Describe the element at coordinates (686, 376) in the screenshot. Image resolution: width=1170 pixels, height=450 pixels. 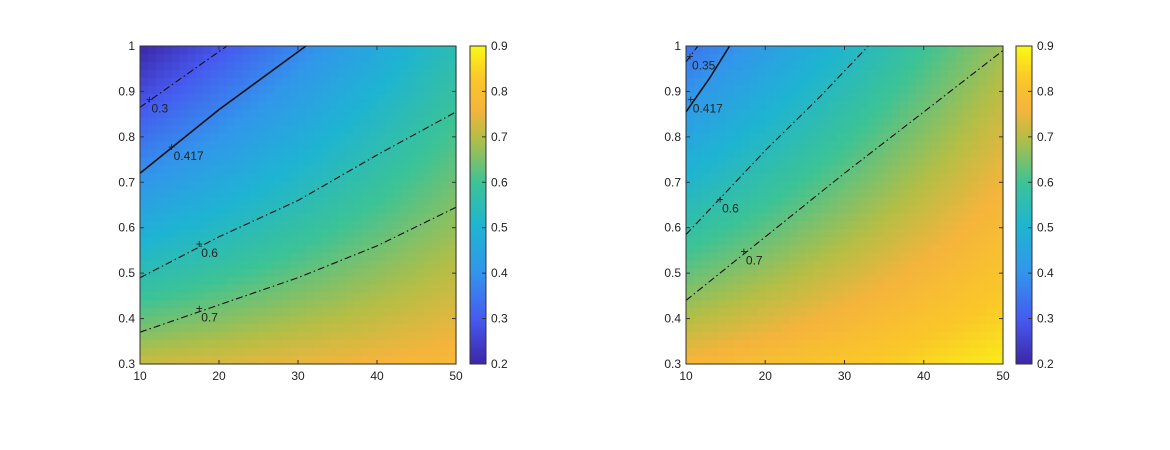
I see `x-tick-label: 10` at that location.